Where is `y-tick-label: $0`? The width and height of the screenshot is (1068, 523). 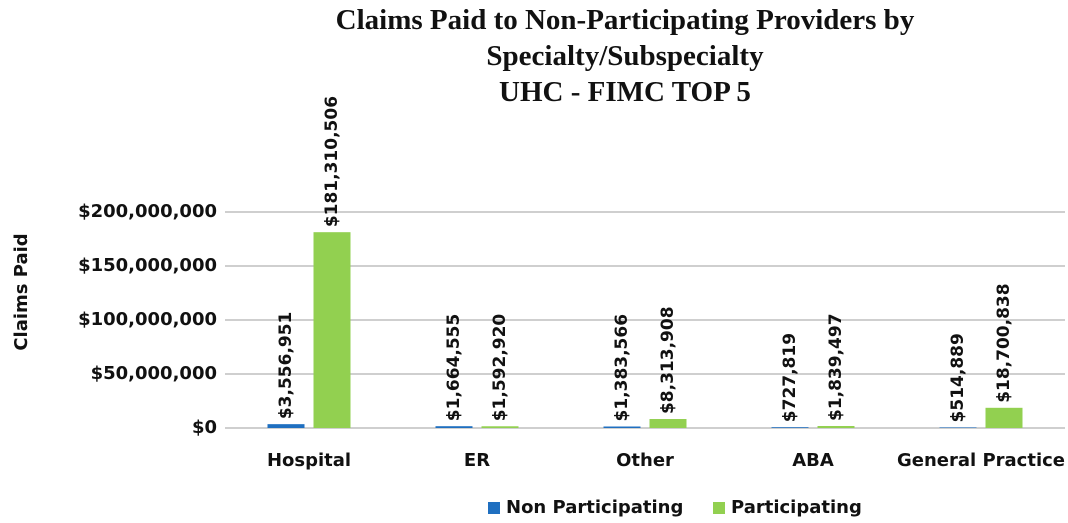
y-tick-label: $0 is located at coordinates (204, 427).